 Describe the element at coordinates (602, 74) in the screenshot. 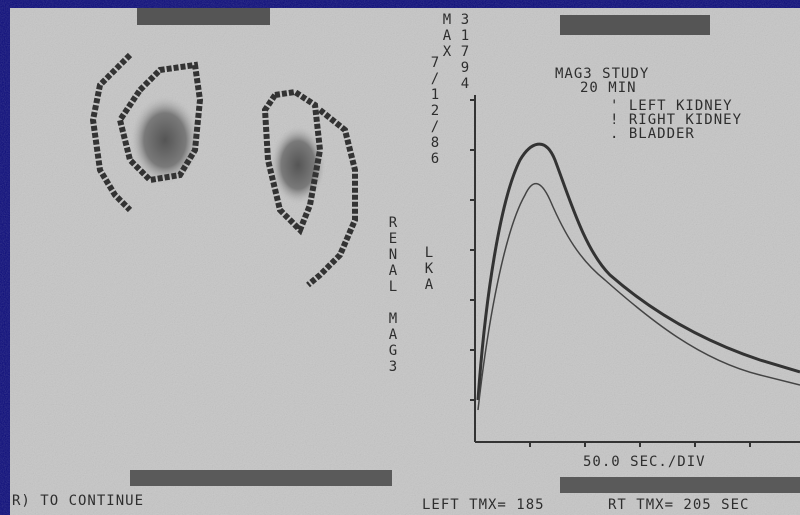

I see `legend-title: MAG3 STUDY` at that location.